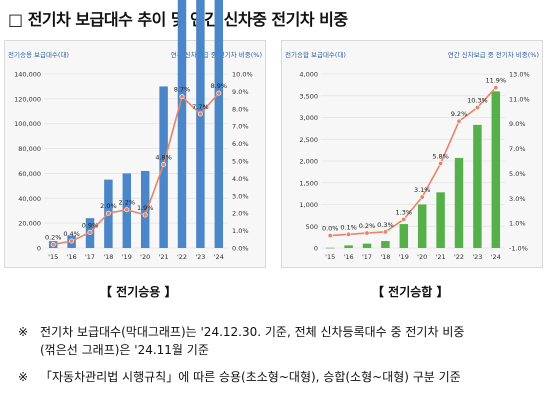 This screenshot has height=407, width=555. I want to click on share-label: 0.4%, so click(71, 234).